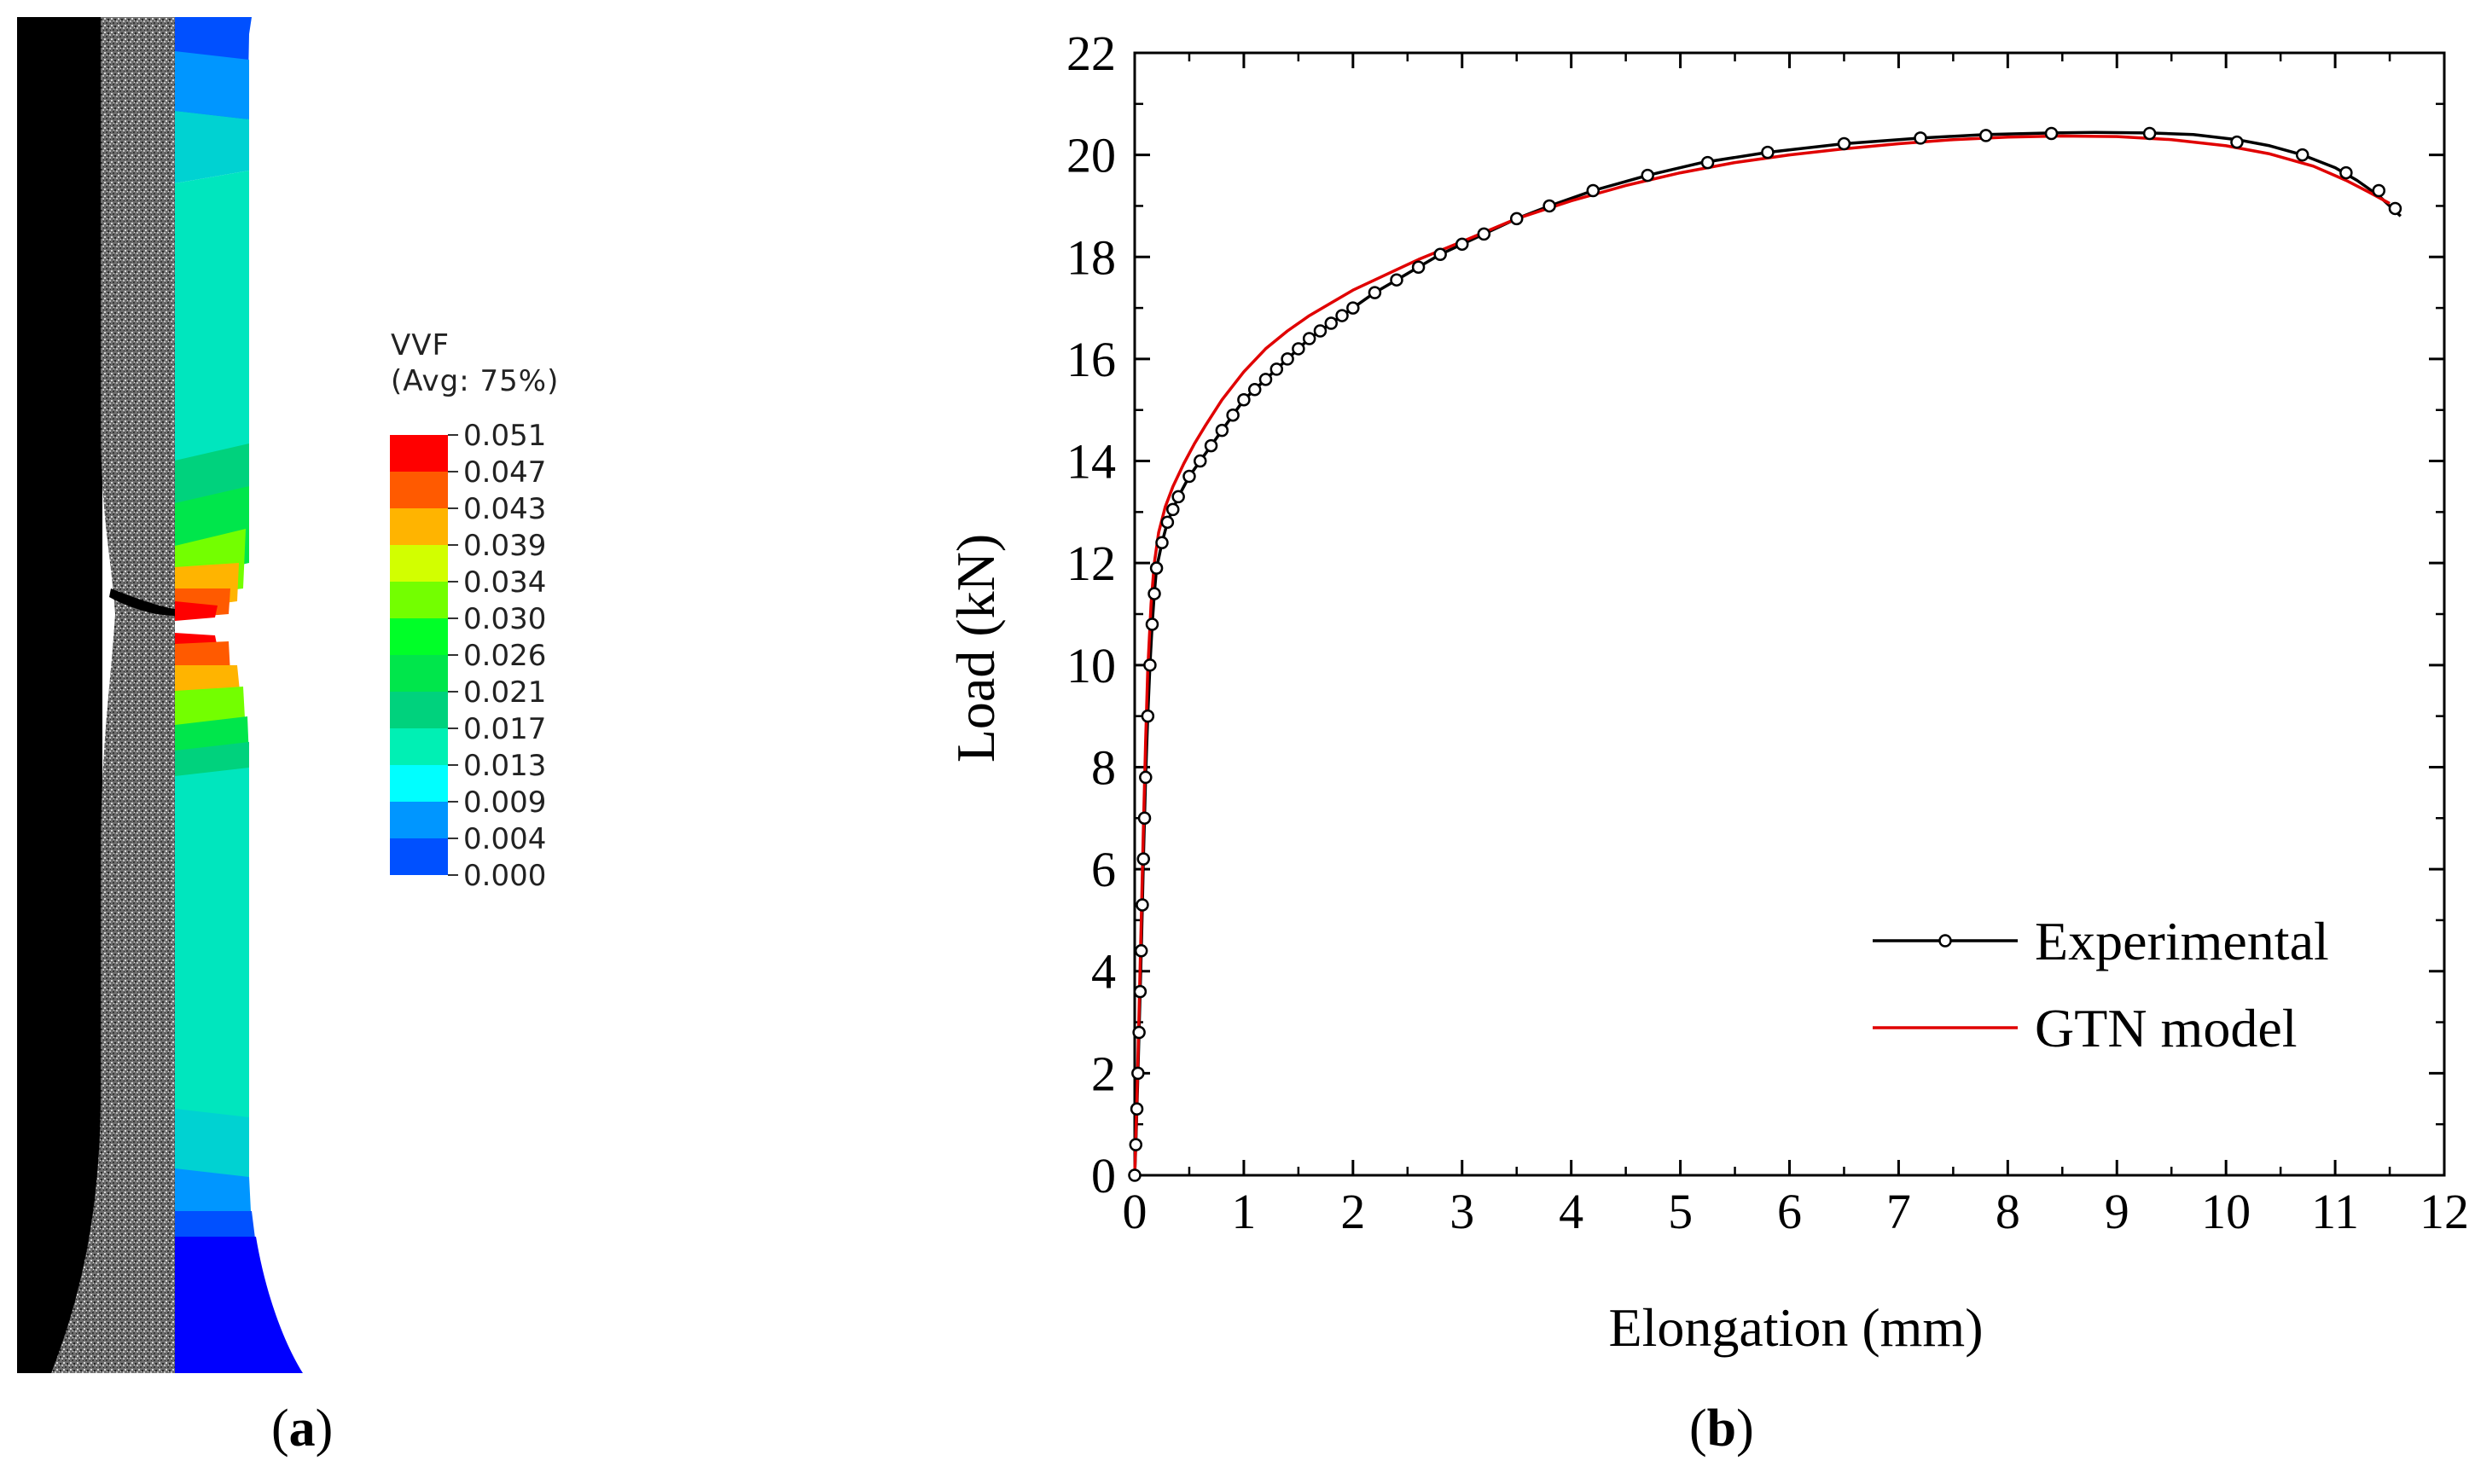 Image resolution: width=2475 pixels, height=1484 pixels. I want to click on y-axis-title: Load (kN), so click(976, 648).